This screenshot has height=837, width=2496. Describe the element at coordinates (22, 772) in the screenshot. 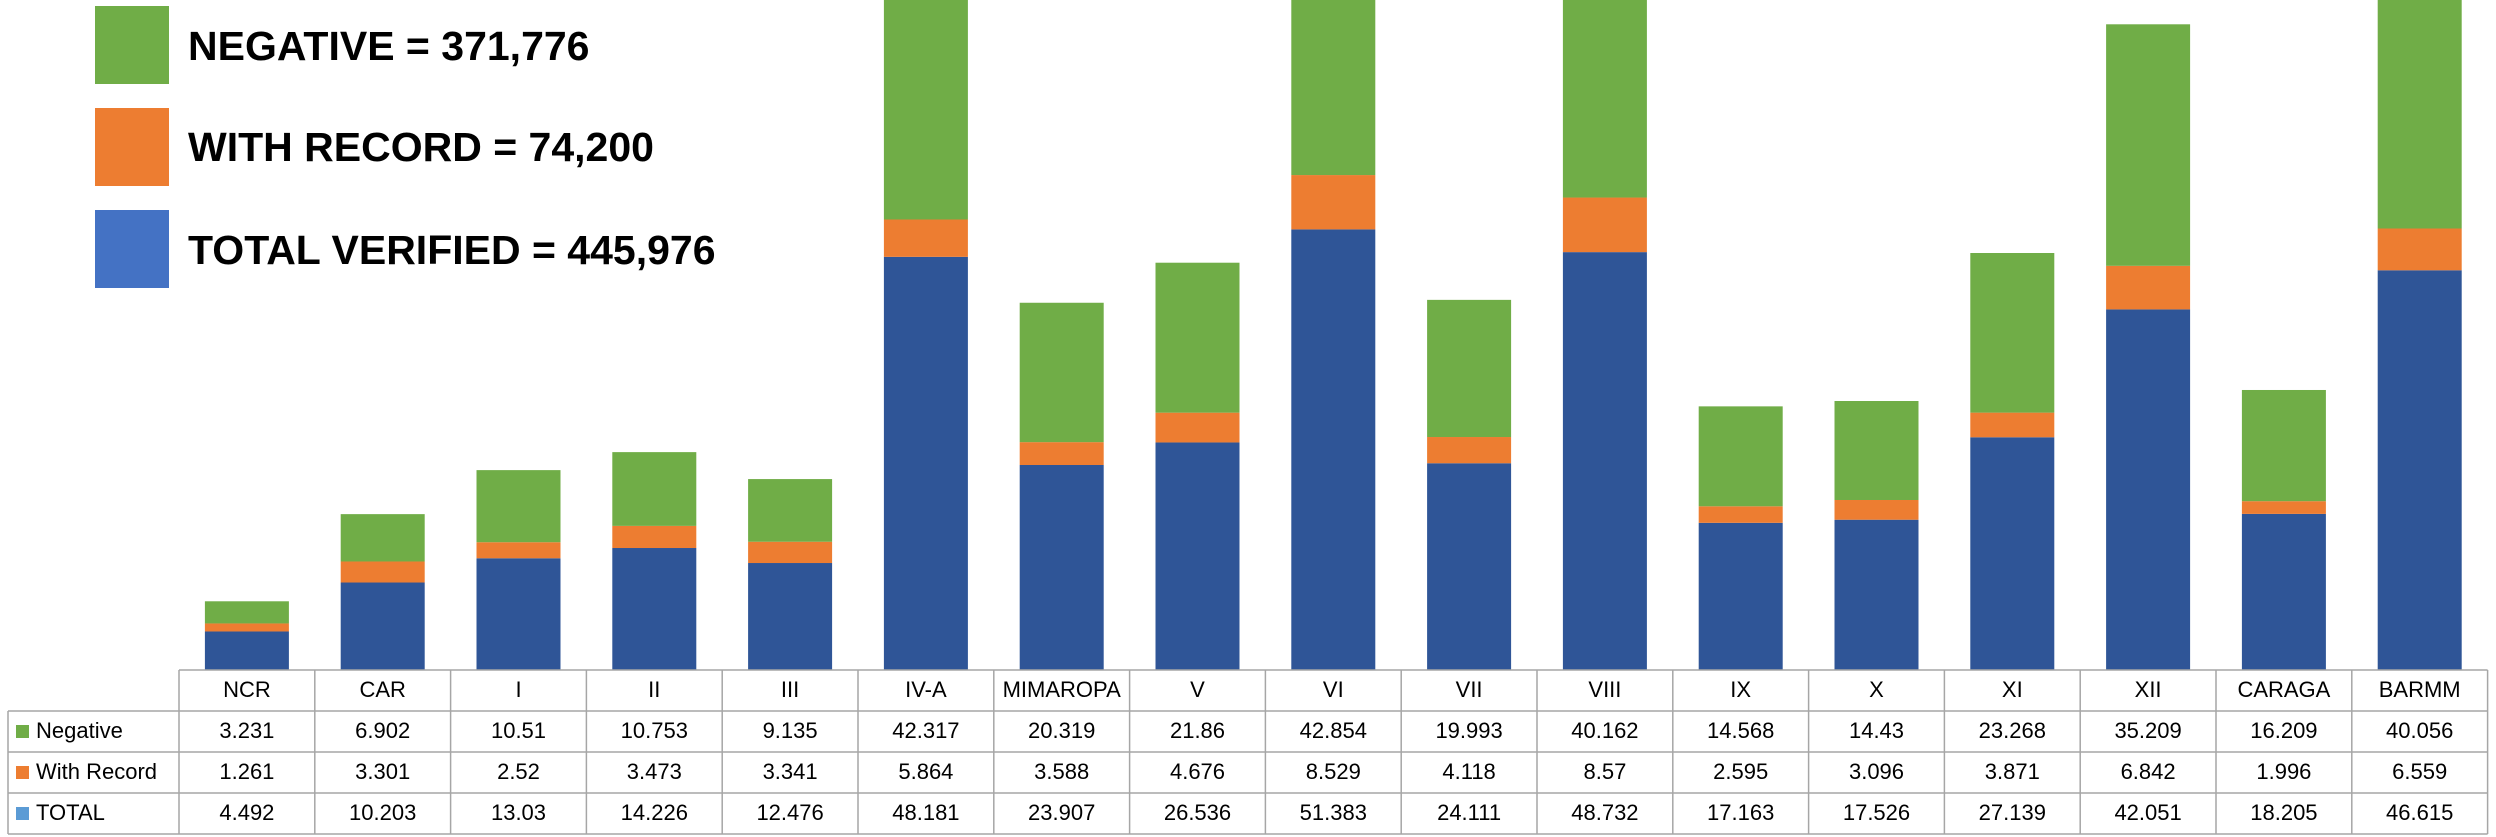

I see `legend-key-with-record` at that location.